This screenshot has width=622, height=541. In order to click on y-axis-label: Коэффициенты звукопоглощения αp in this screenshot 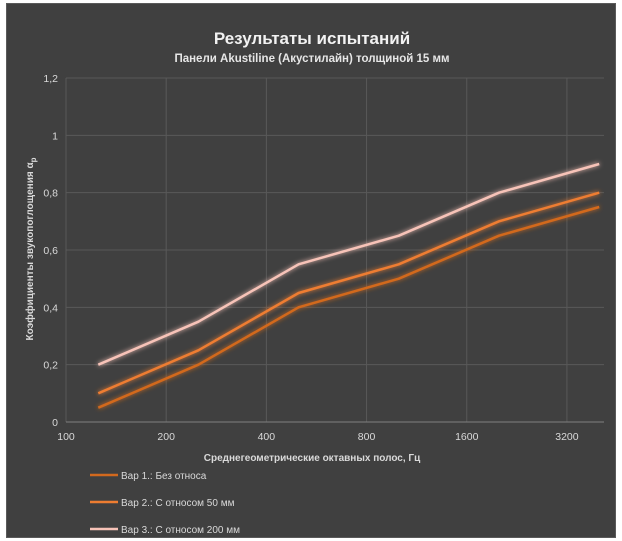, I will do `click(31, 248)`.